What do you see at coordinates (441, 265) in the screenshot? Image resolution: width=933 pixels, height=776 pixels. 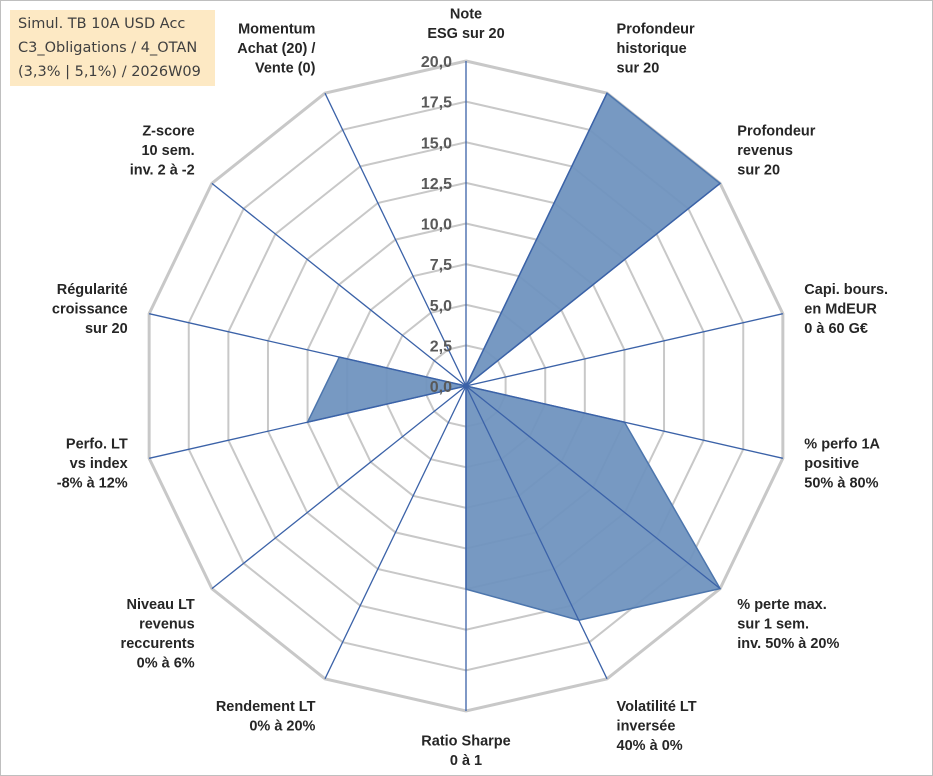 I see `tick-label-3: 7,5` at bounding box center [441, 265].